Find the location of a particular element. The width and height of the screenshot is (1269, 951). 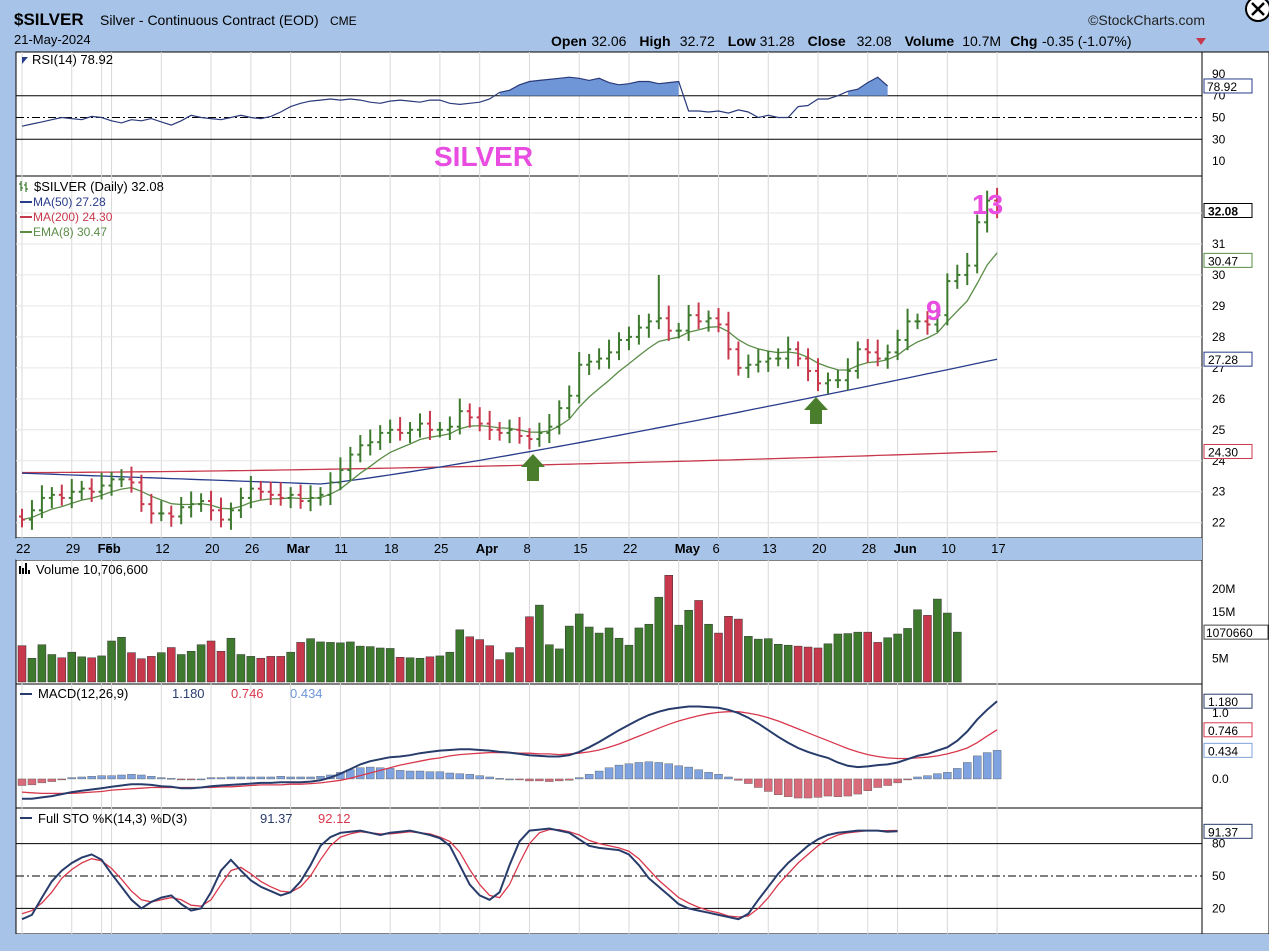

ohlc-label: Close is located at coordinates (827, 41).